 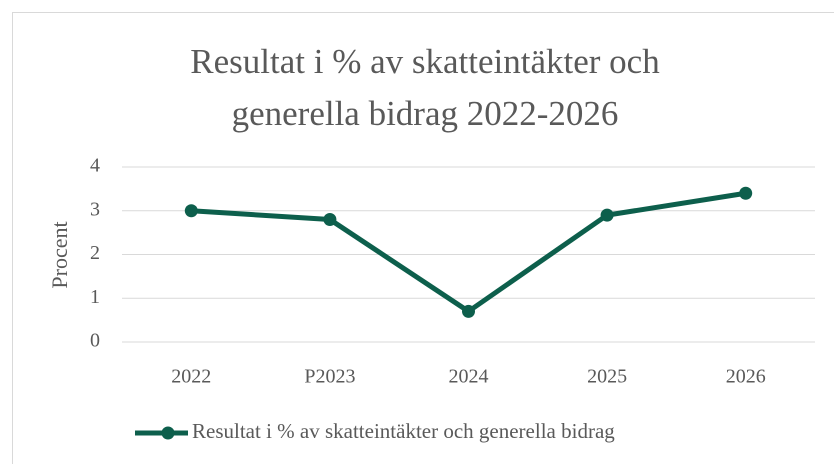 I want to click on x-tick-label: 2024, so click(x=469, y=377).